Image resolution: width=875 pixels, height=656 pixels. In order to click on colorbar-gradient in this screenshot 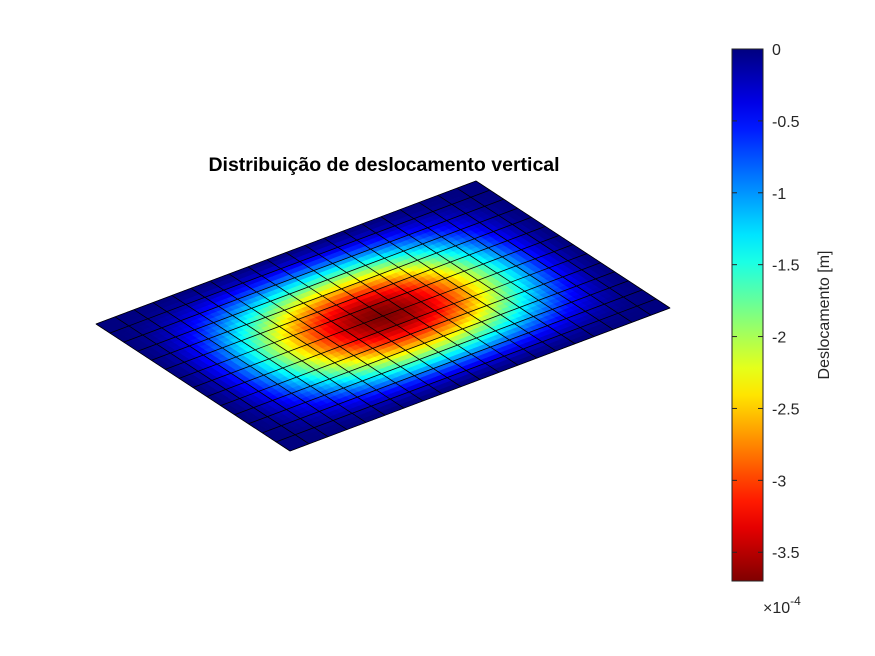, I will do `click(747, 315)`.